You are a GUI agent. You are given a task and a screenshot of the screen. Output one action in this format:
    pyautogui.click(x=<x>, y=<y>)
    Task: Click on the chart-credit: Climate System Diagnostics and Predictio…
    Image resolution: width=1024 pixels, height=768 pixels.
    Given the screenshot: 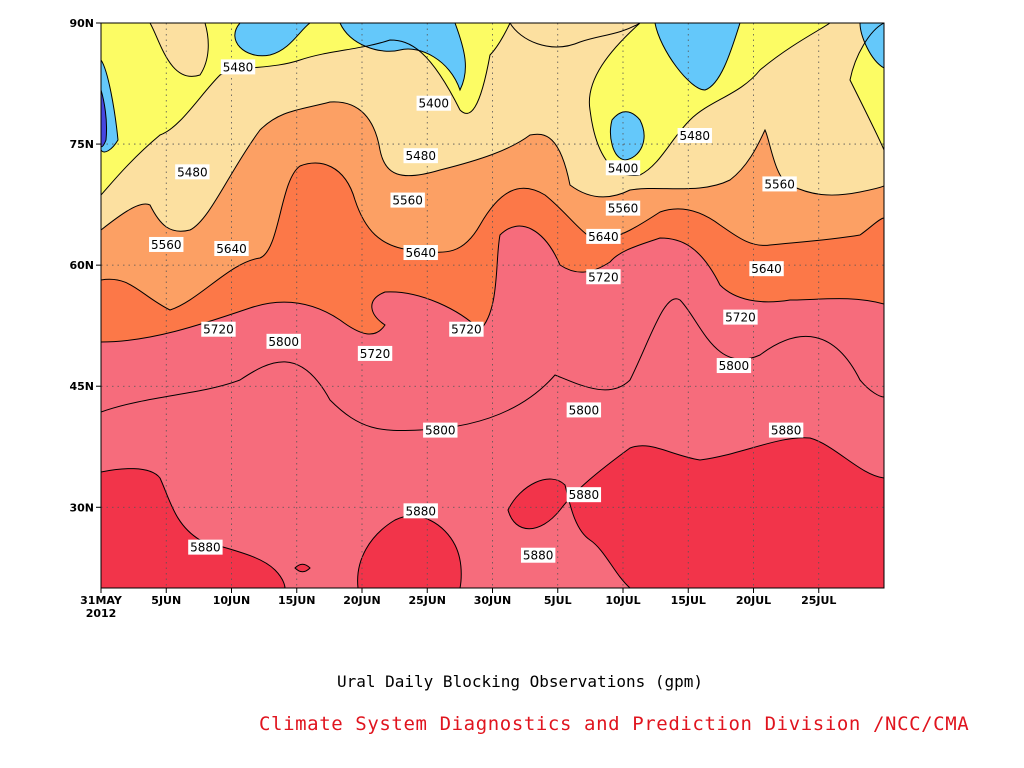 What is the action you would take?
    pyautogui.click(x=614, y=724)
    